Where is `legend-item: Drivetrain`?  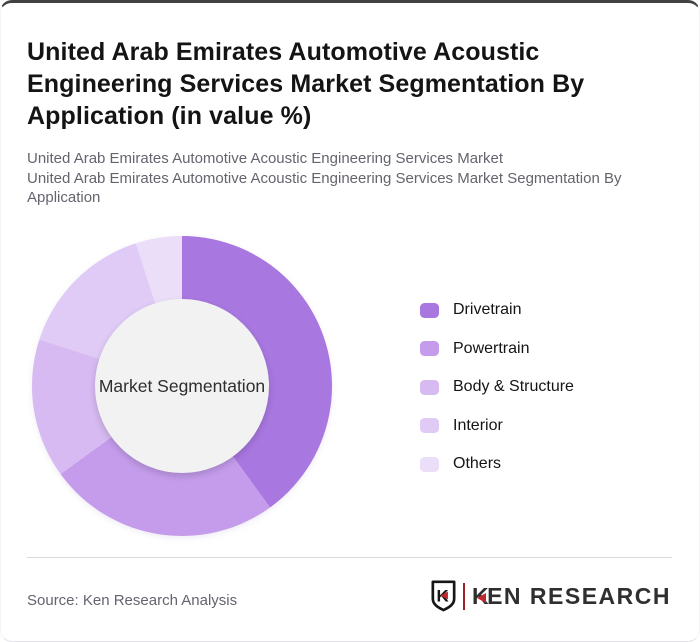 legend-item: Drivetrain is located at coordinates (497, 309).